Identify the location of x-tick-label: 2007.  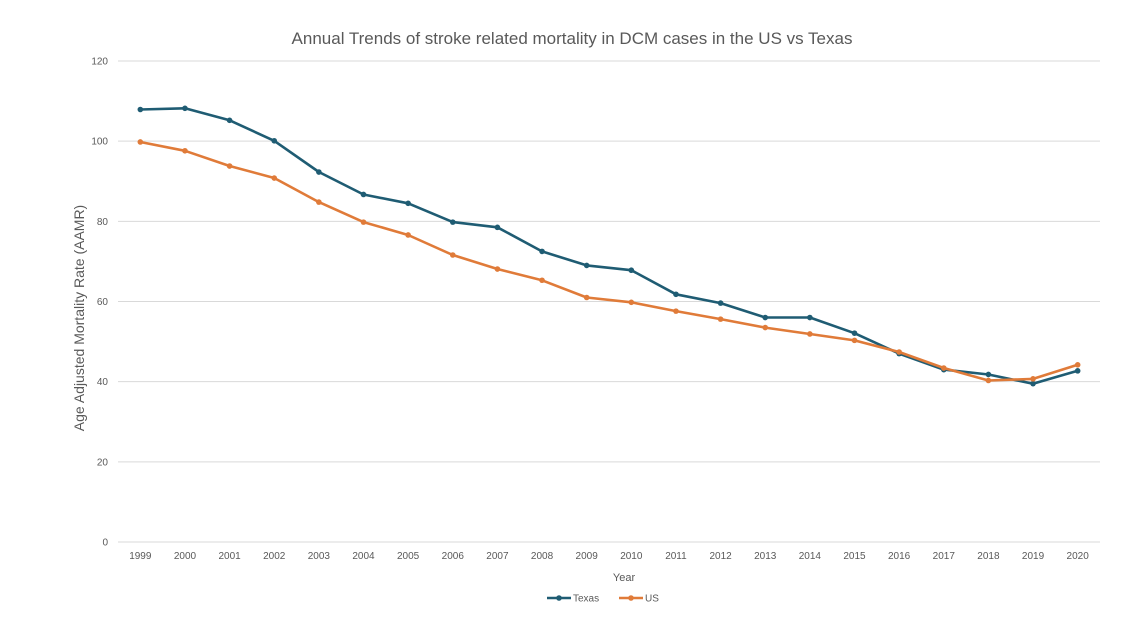
(497, 556).